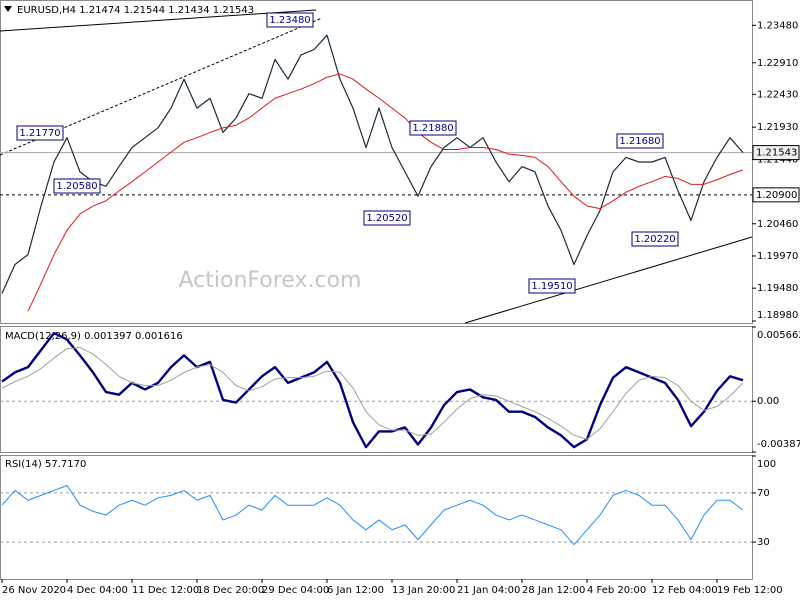 This screenshot has width=800, height=600. Describe the element at coordinates (295, 590) in the screenshot. I see `x-tick-label: 29 Dec 04:00` at that location.